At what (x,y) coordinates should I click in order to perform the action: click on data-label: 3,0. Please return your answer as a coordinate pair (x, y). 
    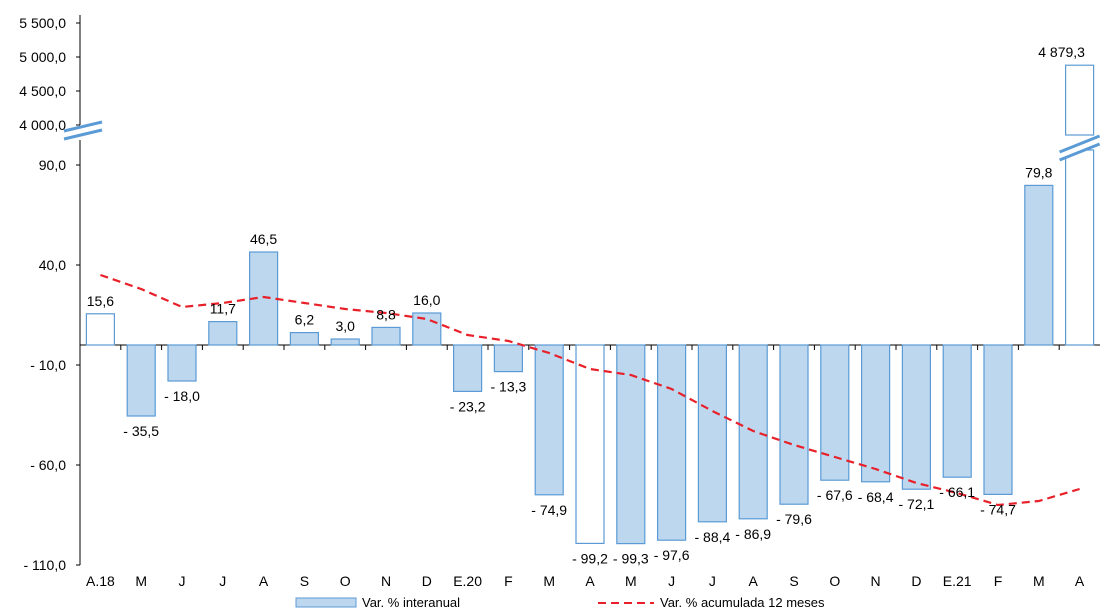
    Looking at the image, I should click on (345, 326).